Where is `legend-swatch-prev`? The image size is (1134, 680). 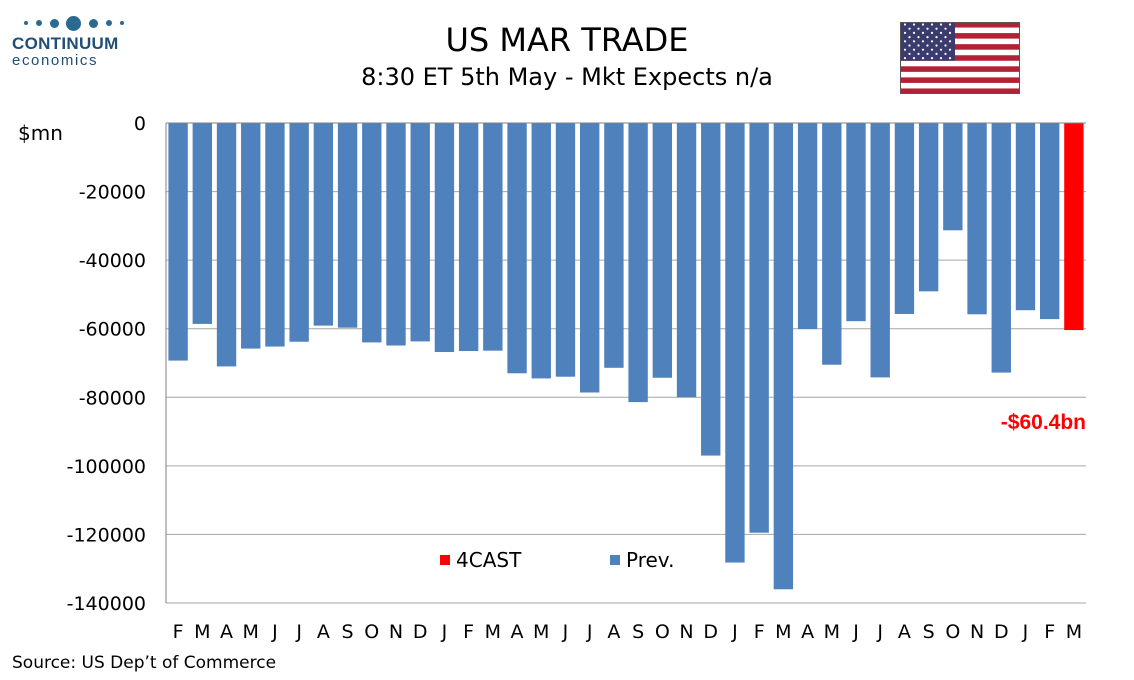
legend-swatch-prev is located at coordinates (615, 560).